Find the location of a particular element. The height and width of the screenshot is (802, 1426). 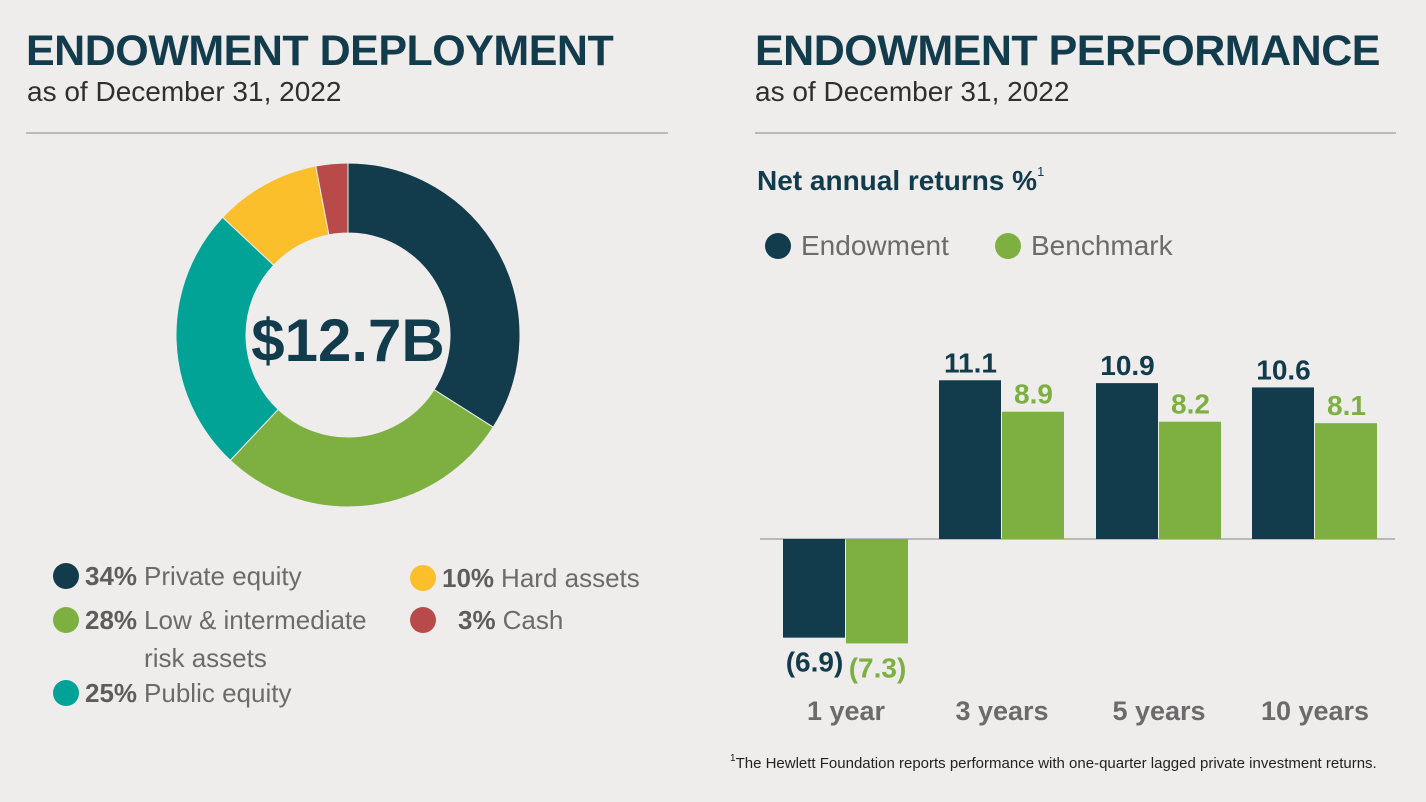

donut-slice-low-intermediate-risk-assets is located at coordinates (361, 448).